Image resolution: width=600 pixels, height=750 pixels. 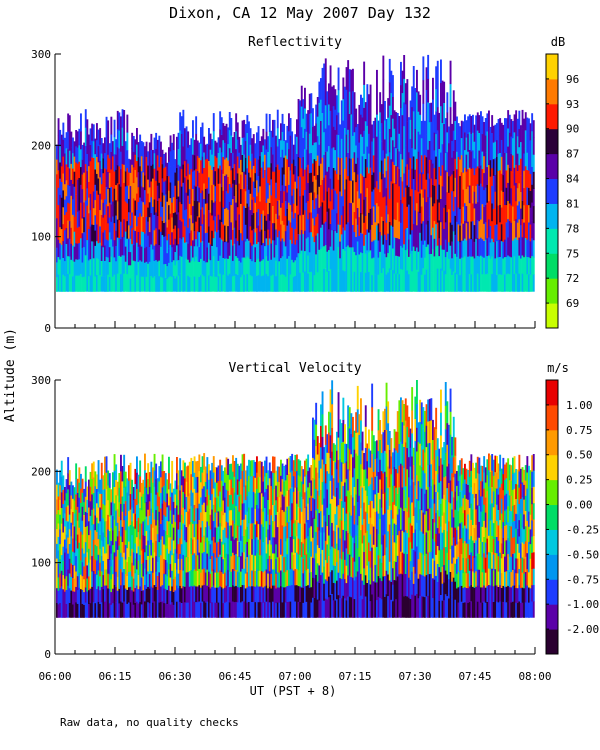 I want to click on colorbar-label: -0.75, so click(x=582, y=579).